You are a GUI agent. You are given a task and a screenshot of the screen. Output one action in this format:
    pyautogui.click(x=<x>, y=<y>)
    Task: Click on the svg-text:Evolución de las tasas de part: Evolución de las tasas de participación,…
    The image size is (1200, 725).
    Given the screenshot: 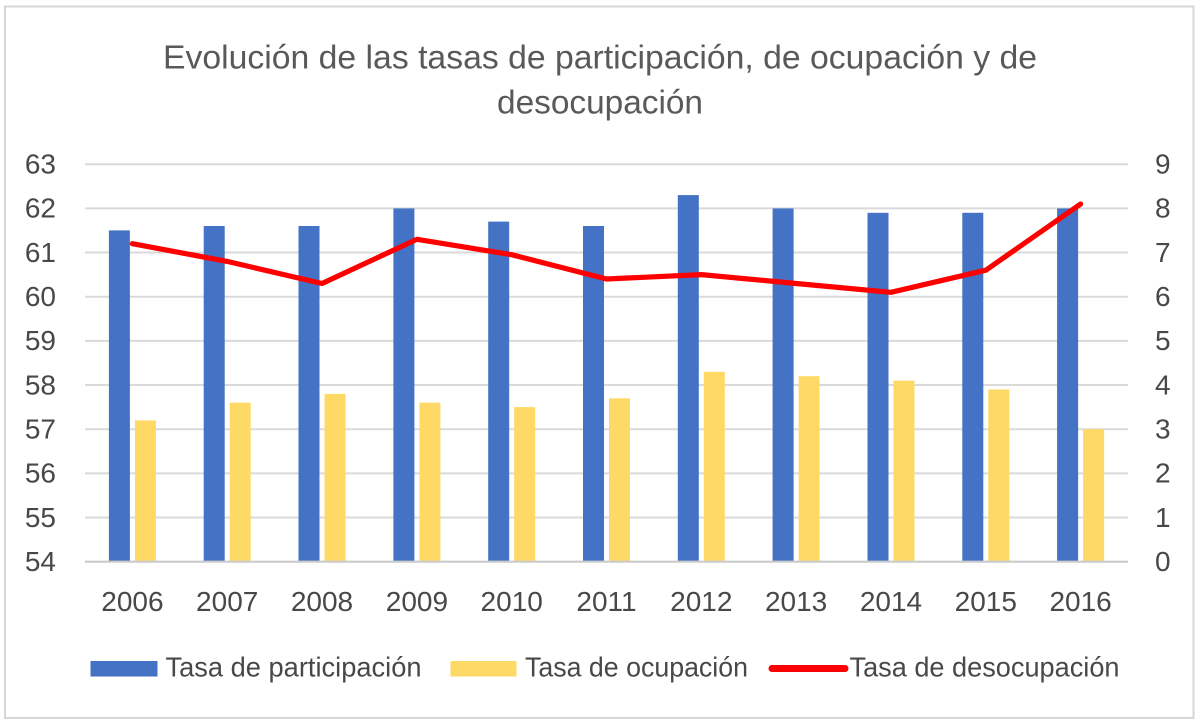 What is the action you would take?
    pyautogui.click(x=600, y=56)
    